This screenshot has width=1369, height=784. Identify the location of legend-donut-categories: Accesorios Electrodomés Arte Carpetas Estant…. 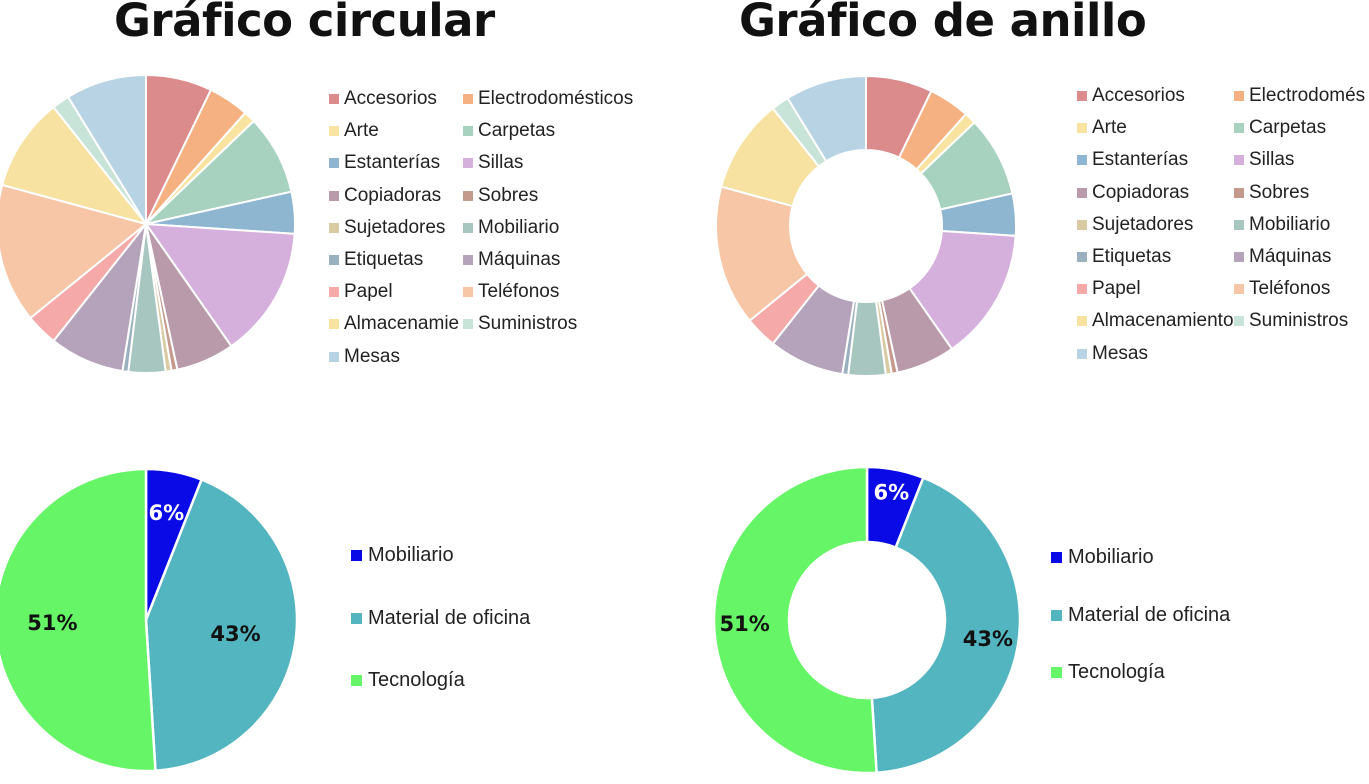
(1223, 230).